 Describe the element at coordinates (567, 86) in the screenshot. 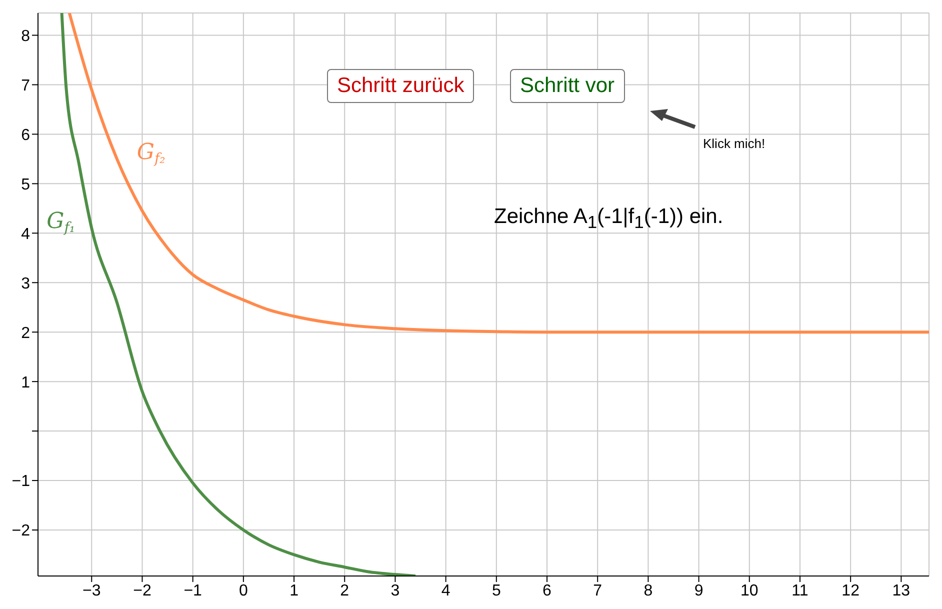

I see `forward-button: Schritt vor` at that location.